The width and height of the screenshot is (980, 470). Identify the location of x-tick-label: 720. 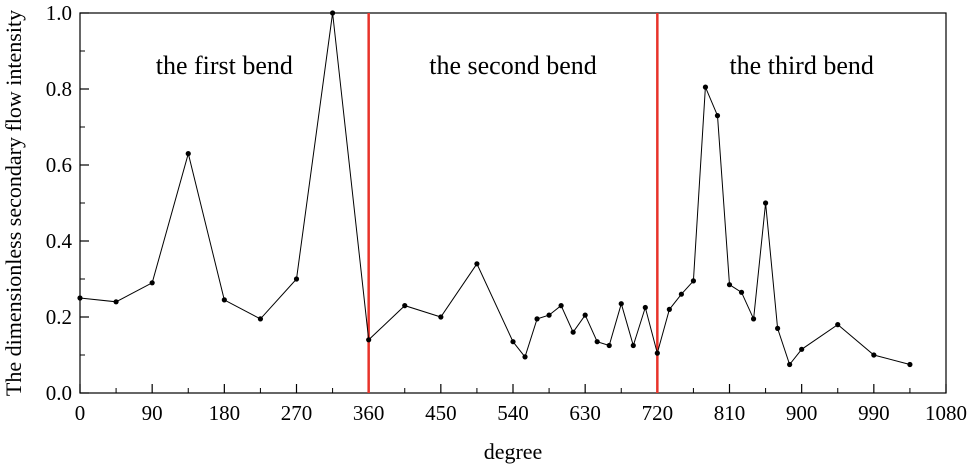
(658, 413).